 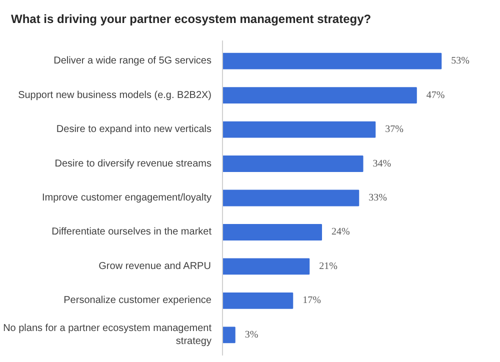 What do you see at coordinates (394, 130) in the screenshot?
I see `data-label: 37%` at bounding box center [394, 130].